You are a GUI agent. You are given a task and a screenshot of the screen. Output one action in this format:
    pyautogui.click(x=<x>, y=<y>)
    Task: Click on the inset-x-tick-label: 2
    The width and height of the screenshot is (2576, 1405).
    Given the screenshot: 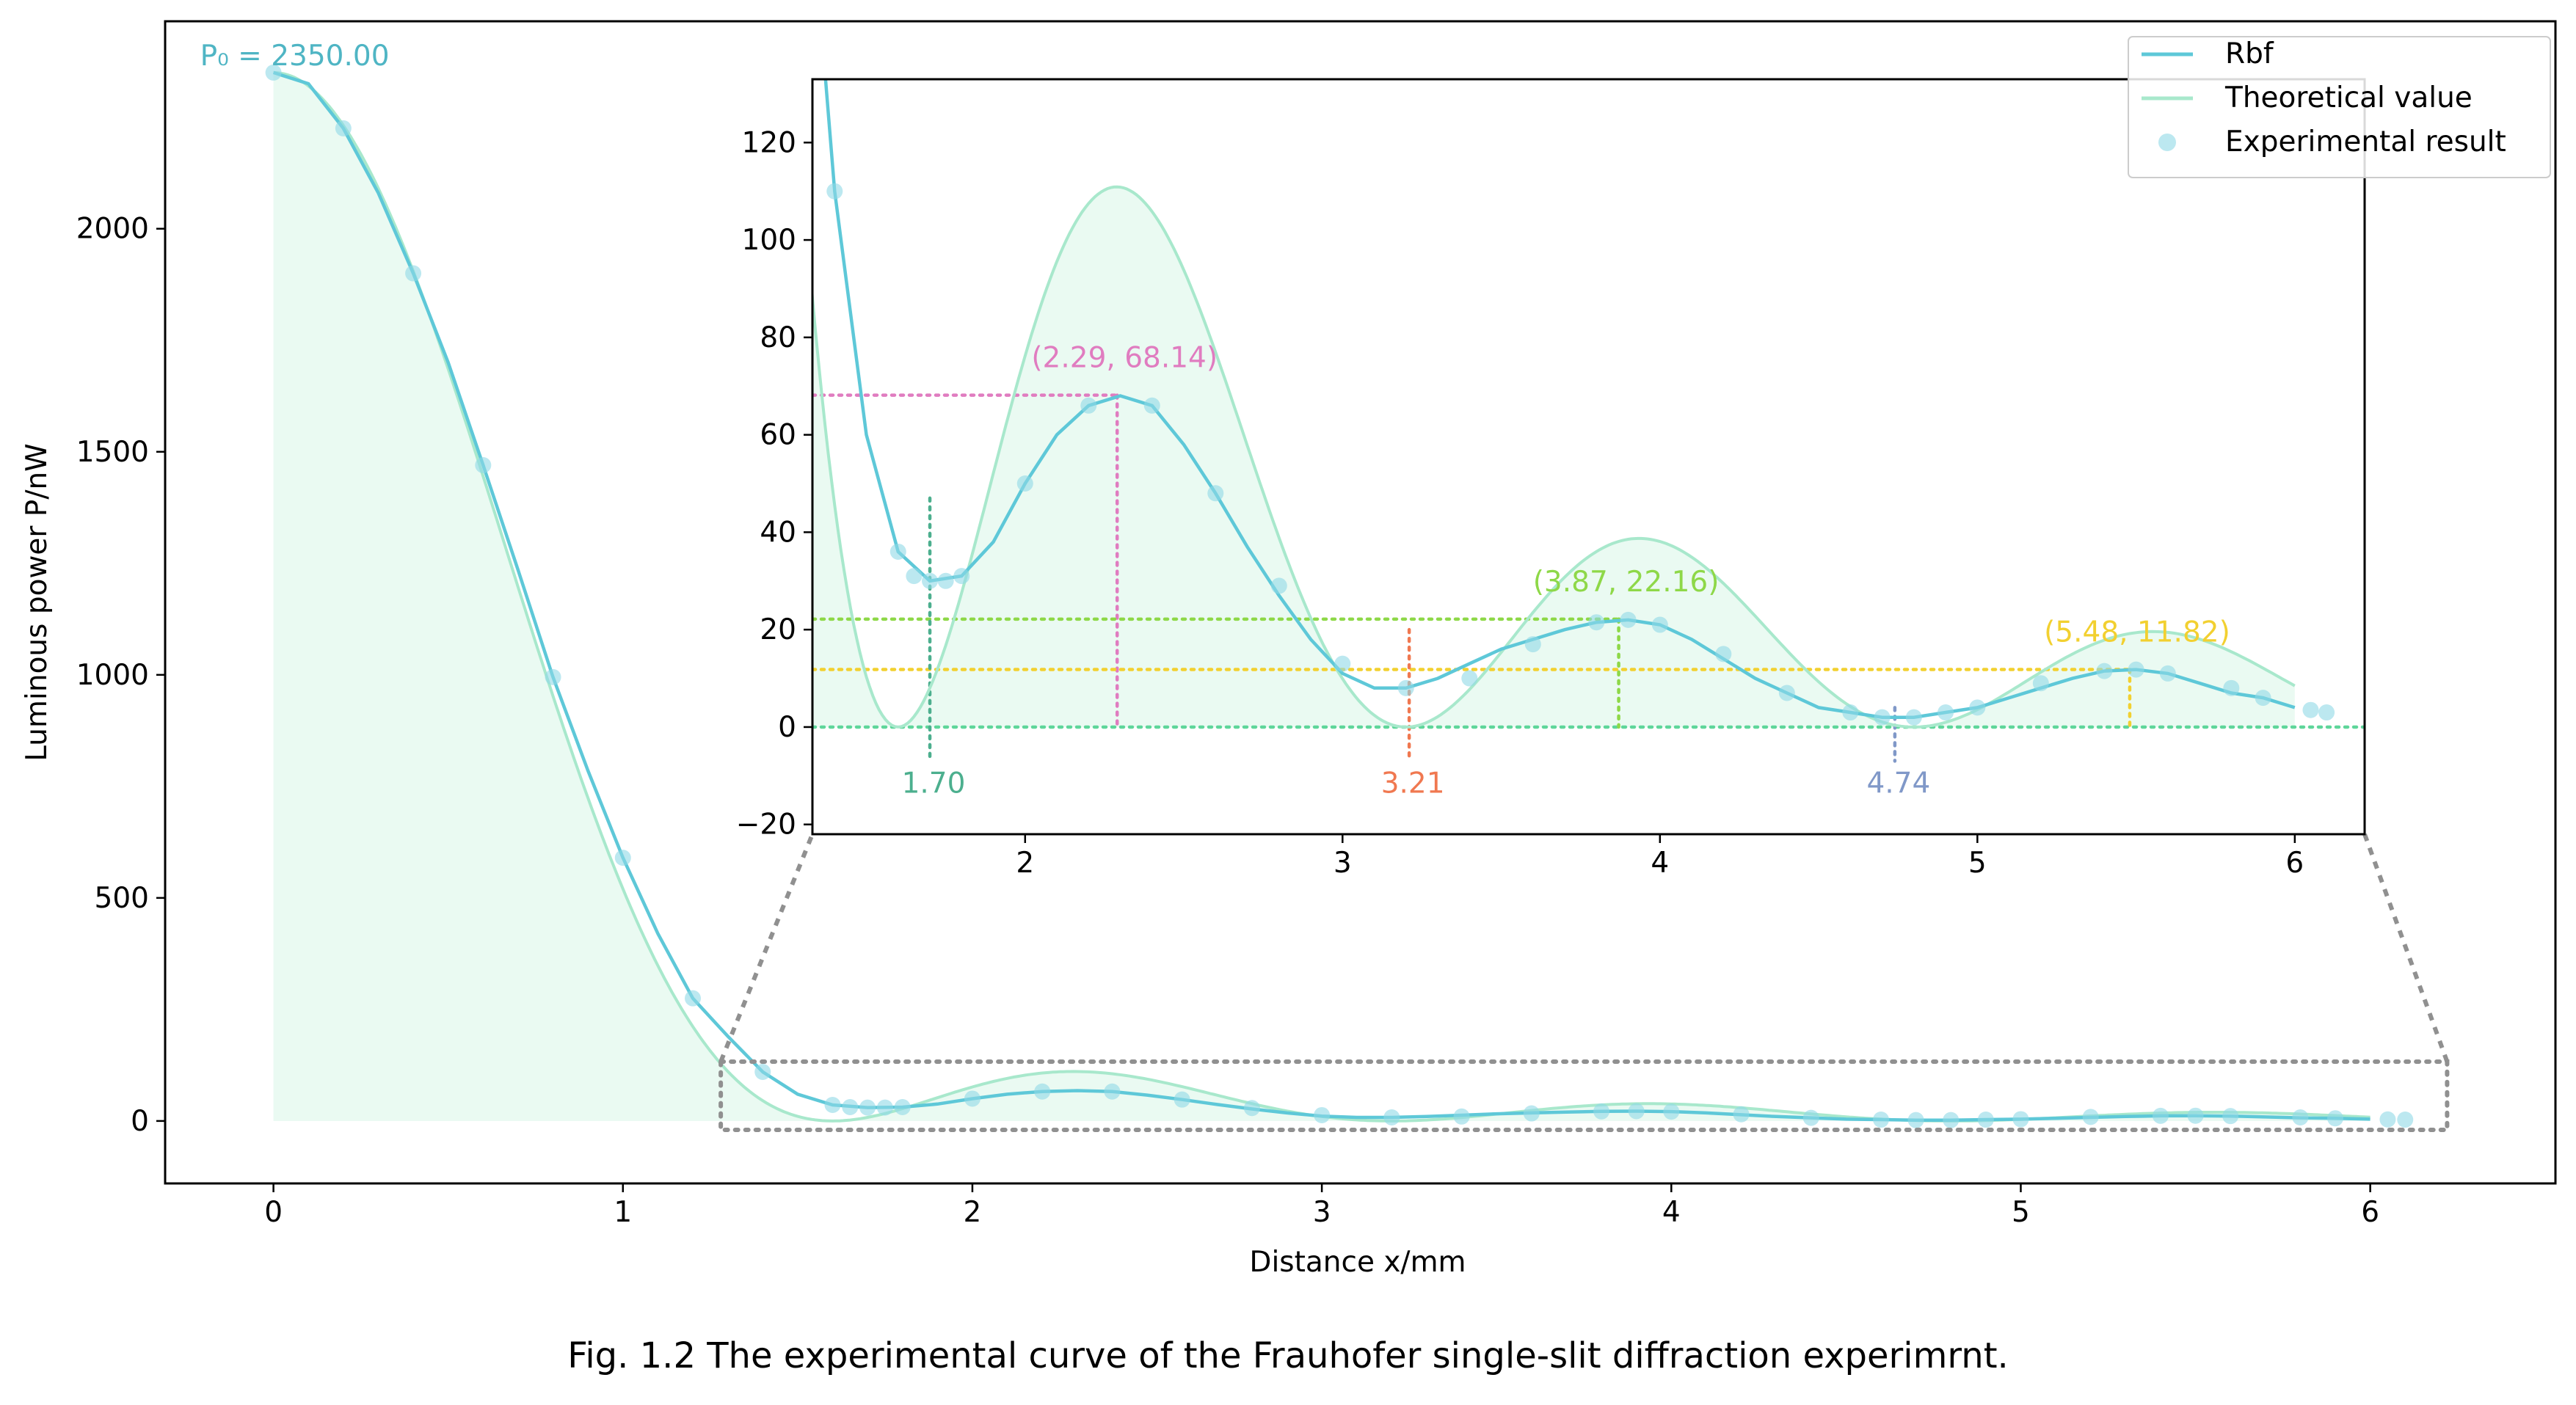 What is the action you would take?
    pyautogui.click(x=1025, y=863)
    